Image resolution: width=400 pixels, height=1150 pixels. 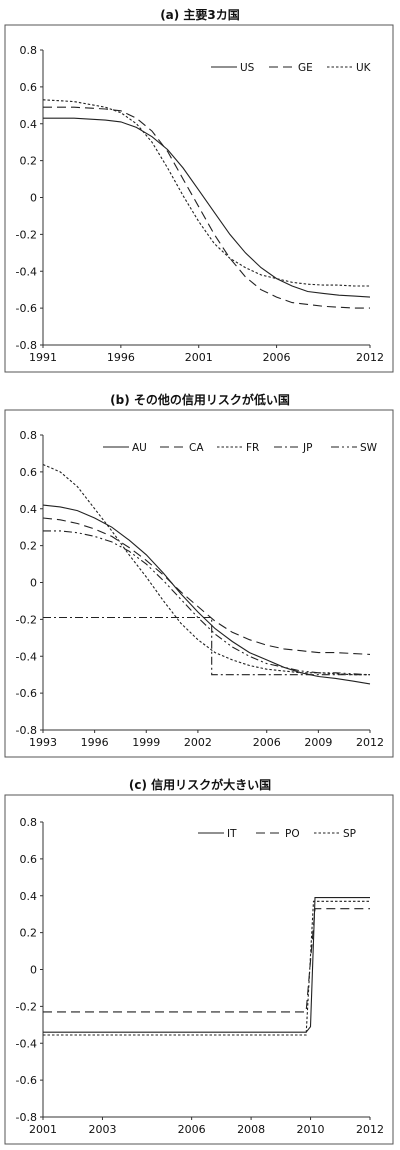 I want to click on series-line-uk, so click(x=206, y=193).